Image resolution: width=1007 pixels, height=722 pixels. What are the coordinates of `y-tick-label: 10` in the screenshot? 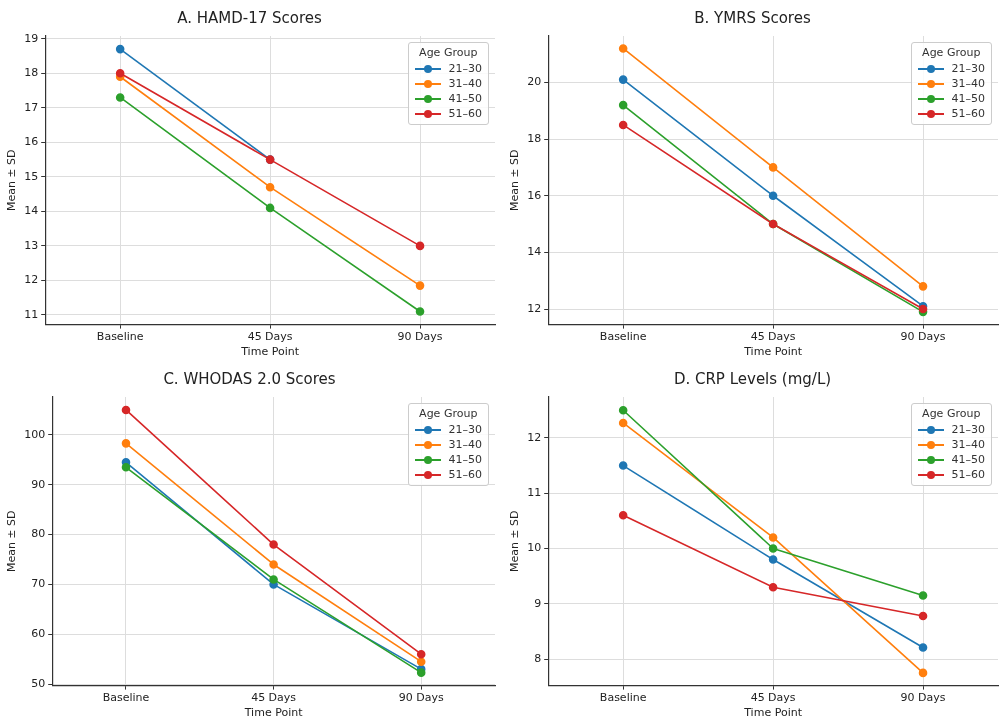 It's located at (534, 548).